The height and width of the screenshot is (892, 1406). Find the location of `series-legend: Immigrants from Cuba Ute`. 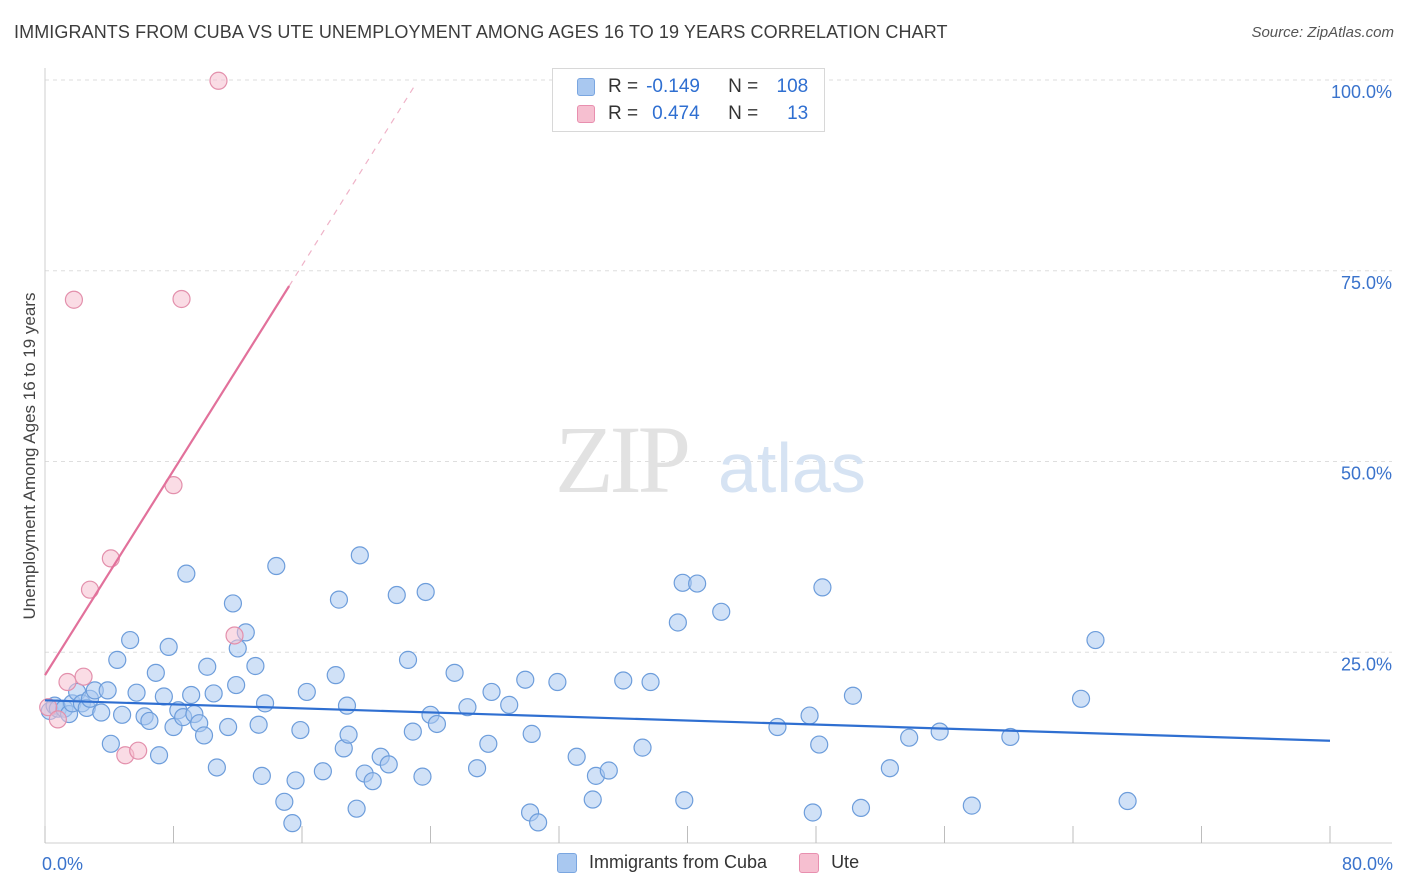

series-legend: Immigrants from Cuba Ute is located at coordinates (724, 862).